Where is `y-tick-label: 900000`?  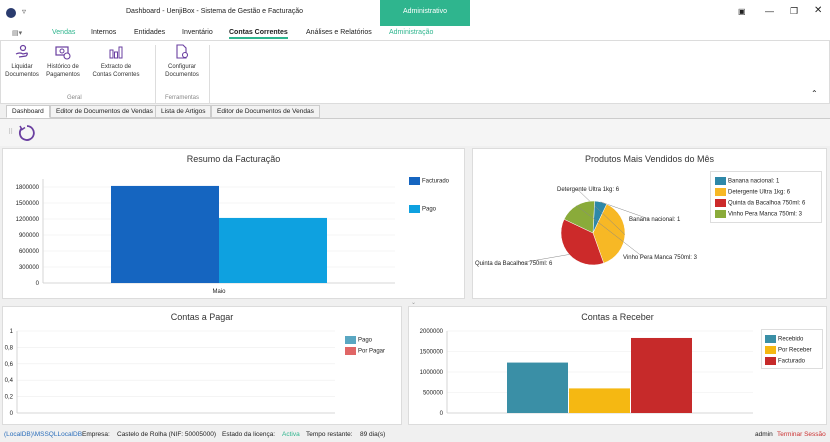 y-tick-label: 900000 is located at coordinates (29, 236).